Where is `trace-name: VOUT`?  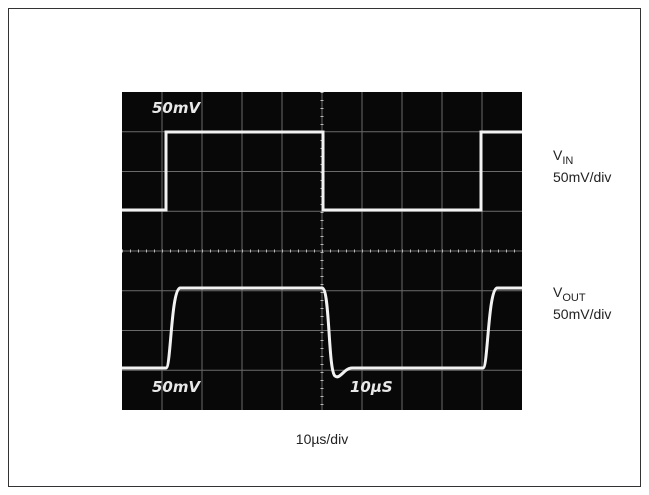 trace-name: VOUT is located at coordinates (569, 294).